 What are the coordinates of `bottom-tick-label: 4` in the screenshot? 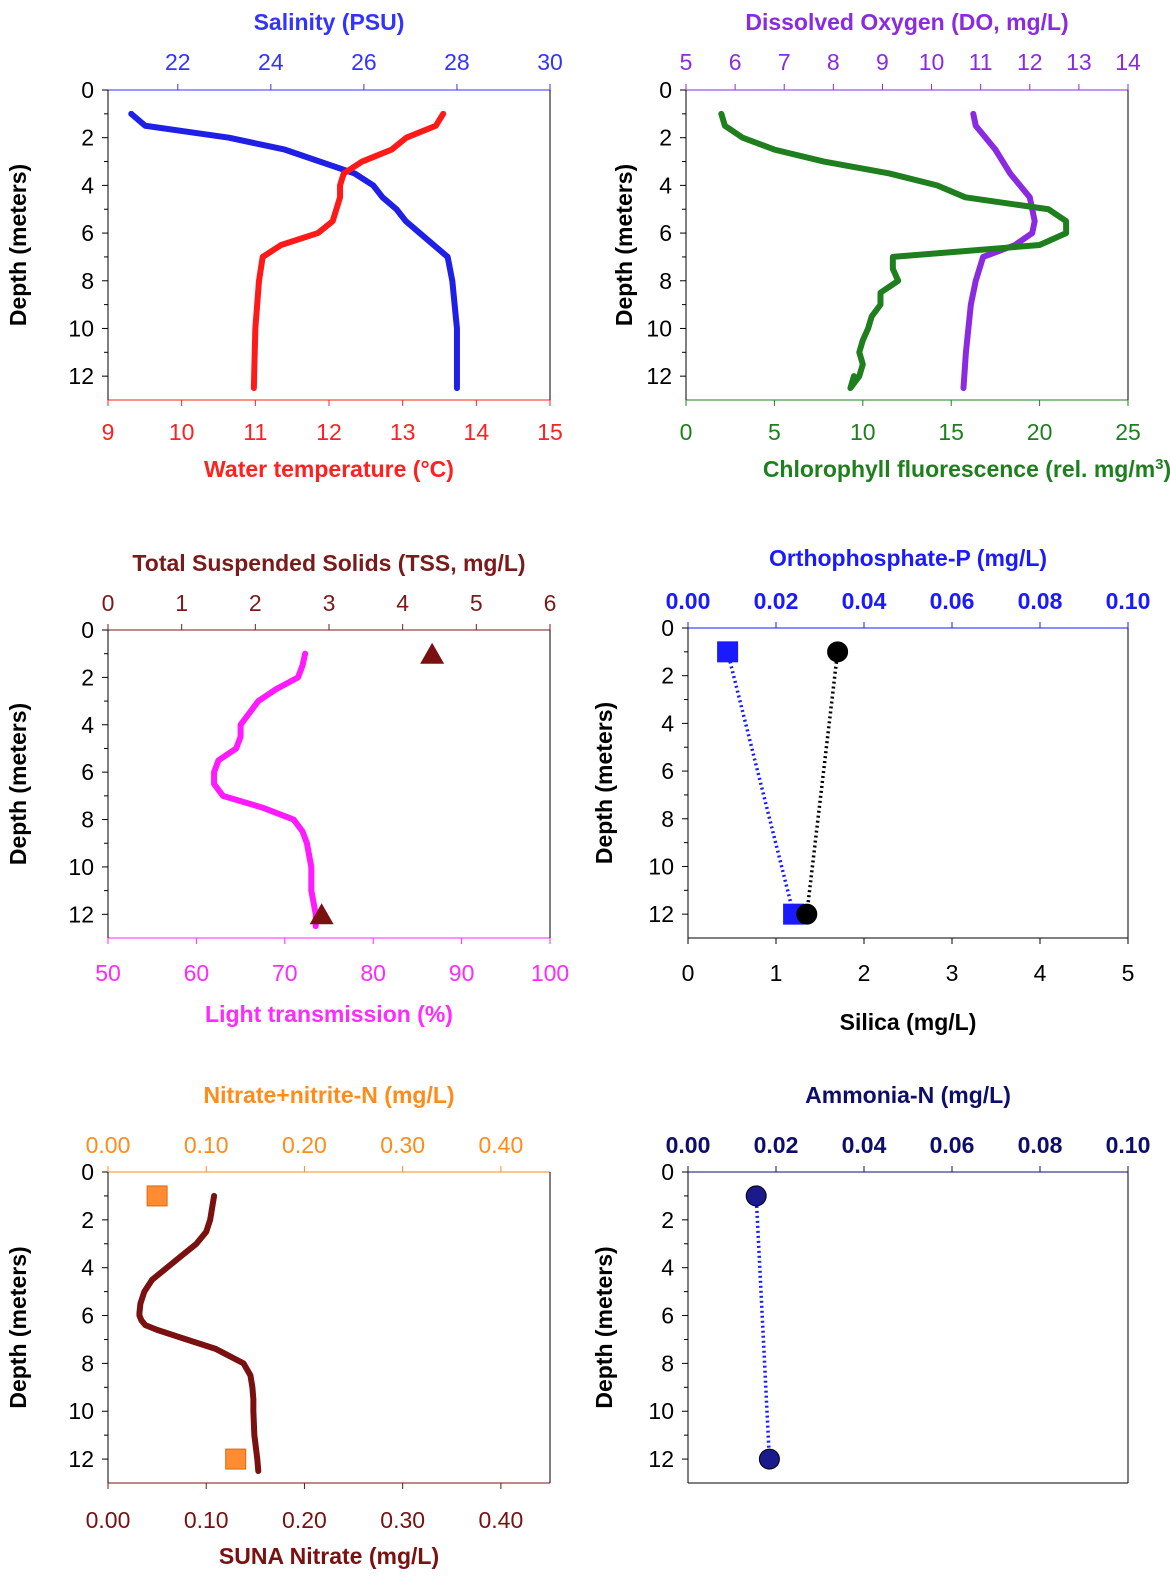 It's located at (1040, 973).